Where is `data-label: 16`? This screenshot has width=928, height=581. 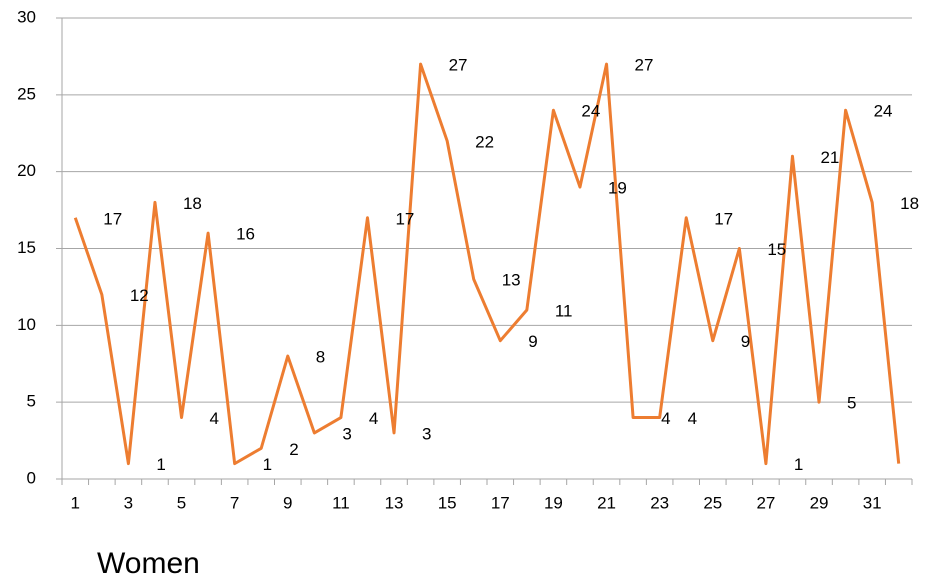 data-label: 16 is located at coordinates (245, 234).